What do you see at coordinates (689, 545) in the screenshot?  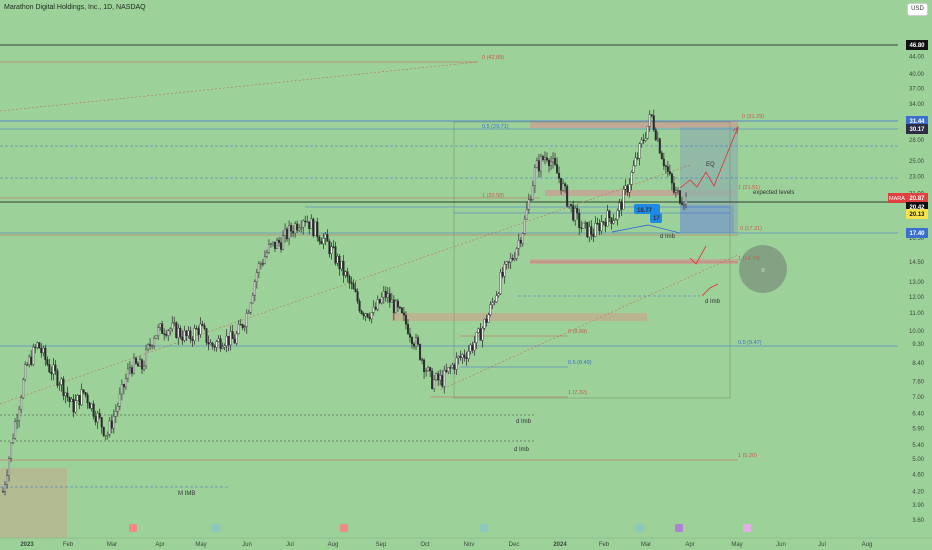 I see `x-tick-label: Apr` at bounding box center [689, 545].